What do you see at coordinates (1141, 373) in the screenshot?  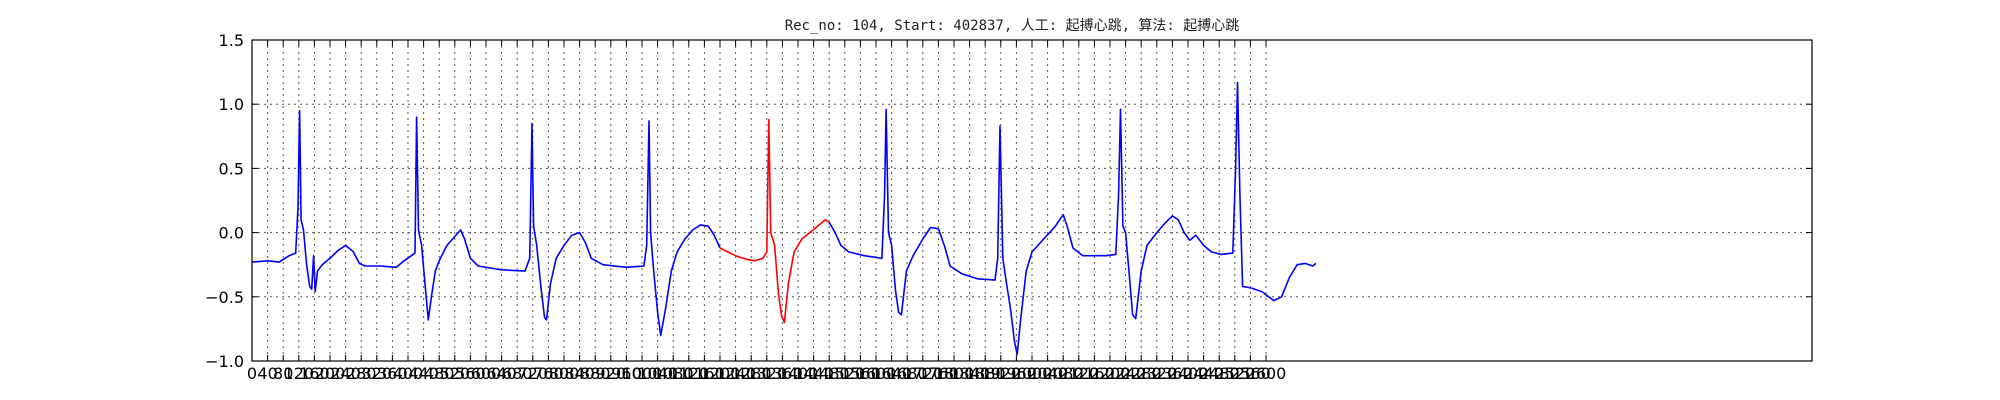 I see `x-tick-label: 2280` at bounding box center [1141, 373].